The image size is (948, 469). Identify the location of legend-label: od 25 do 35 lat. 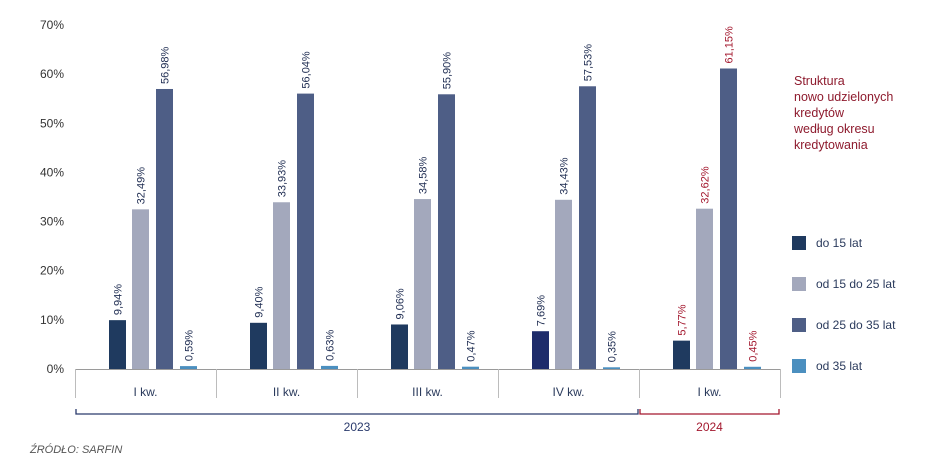
(856, 325).